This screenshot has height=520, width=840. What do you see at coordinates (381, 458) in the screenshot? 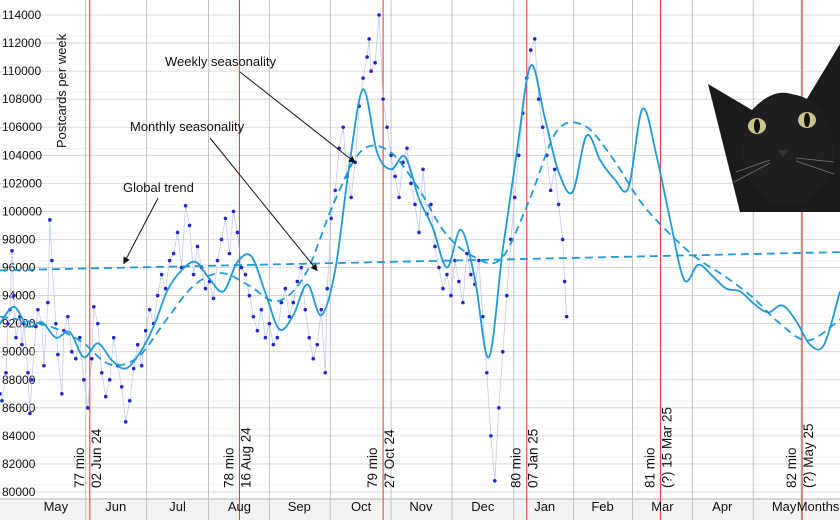
I see `milestone-label: 79 mio 27 Oct 24` at bounding box center [381, 458].